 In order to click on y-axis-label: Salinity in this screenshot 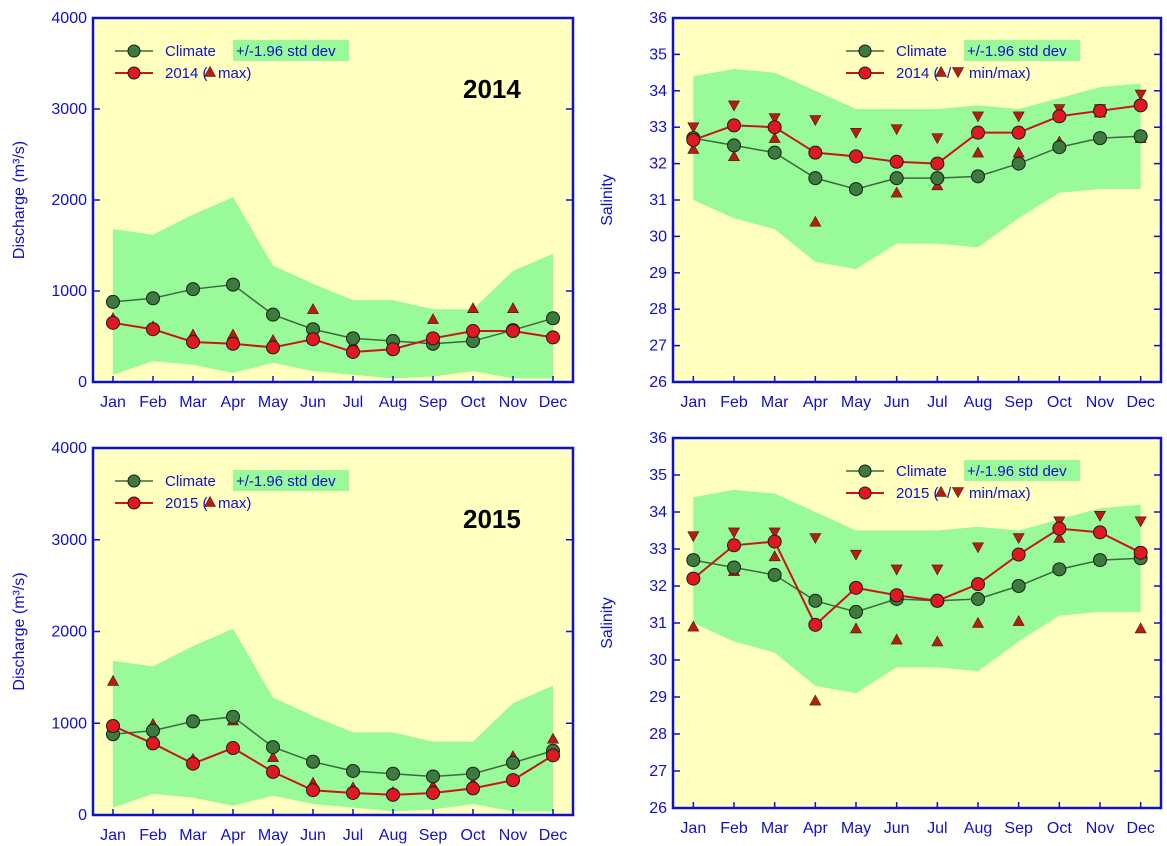, I will do `click(607, 623)`.